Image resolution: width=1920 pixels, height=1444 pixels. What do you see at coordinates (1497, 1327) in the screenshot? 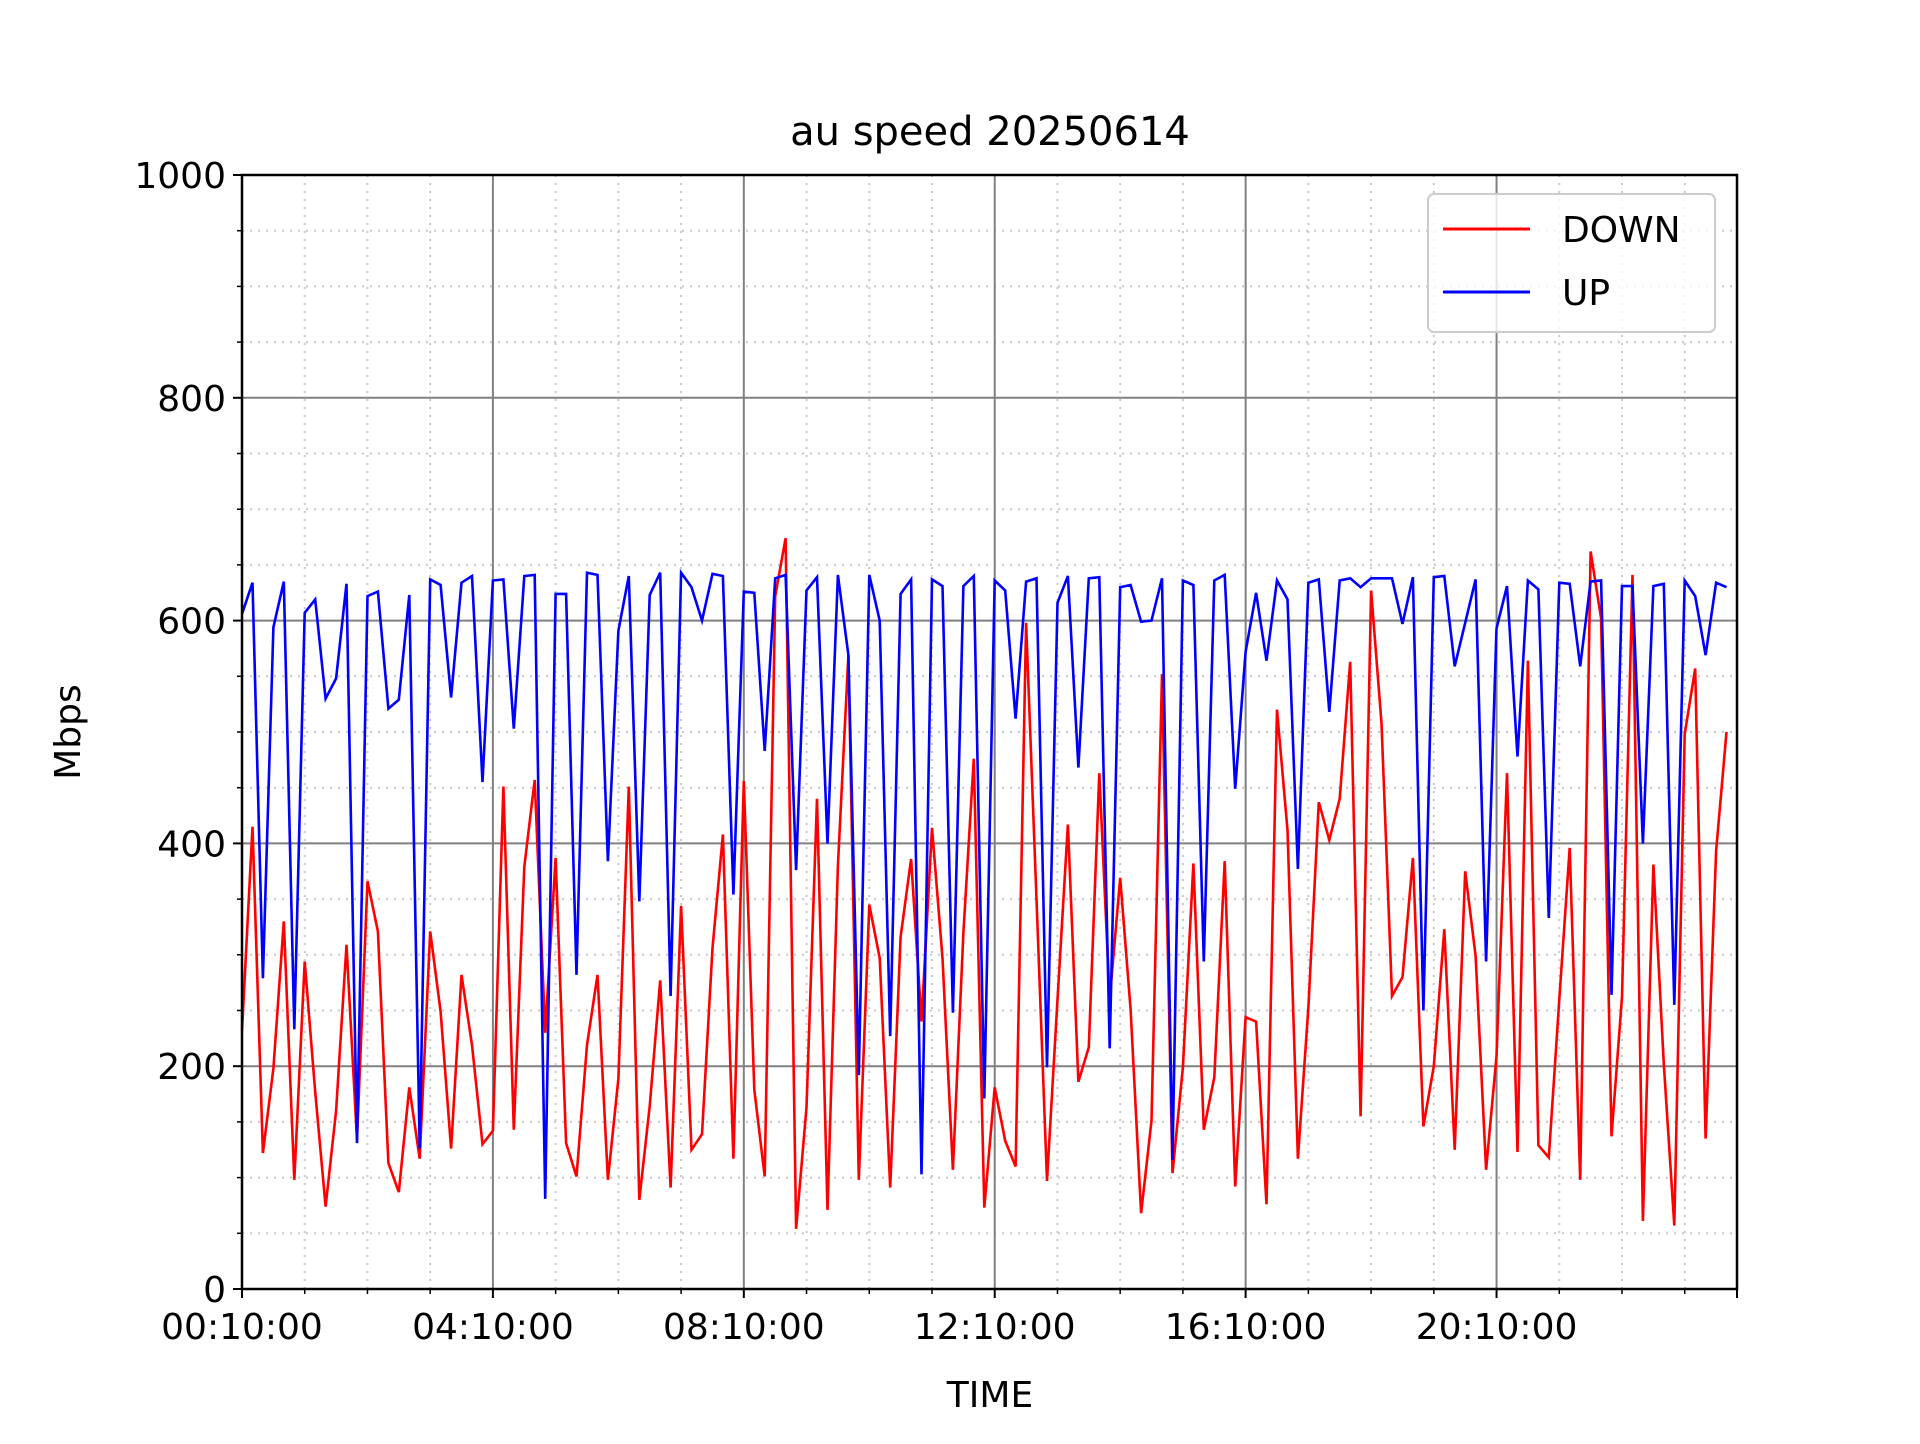
I see `x-tick-label: 20:10:00` at bounding box center [1497, 1327].